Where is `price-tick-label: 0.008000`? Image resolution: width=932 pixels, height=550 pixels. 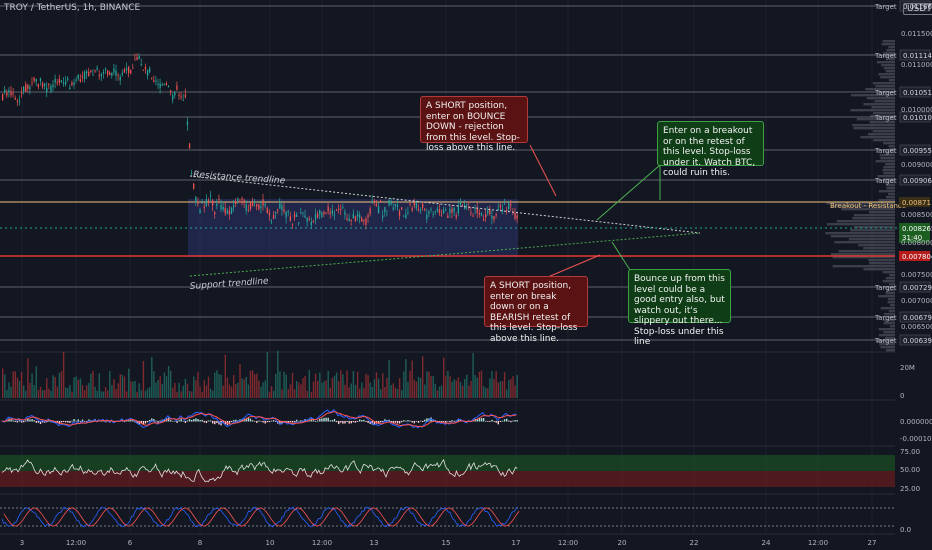
price-tick-label: 0.008000 is located at coordinates (916, 243).